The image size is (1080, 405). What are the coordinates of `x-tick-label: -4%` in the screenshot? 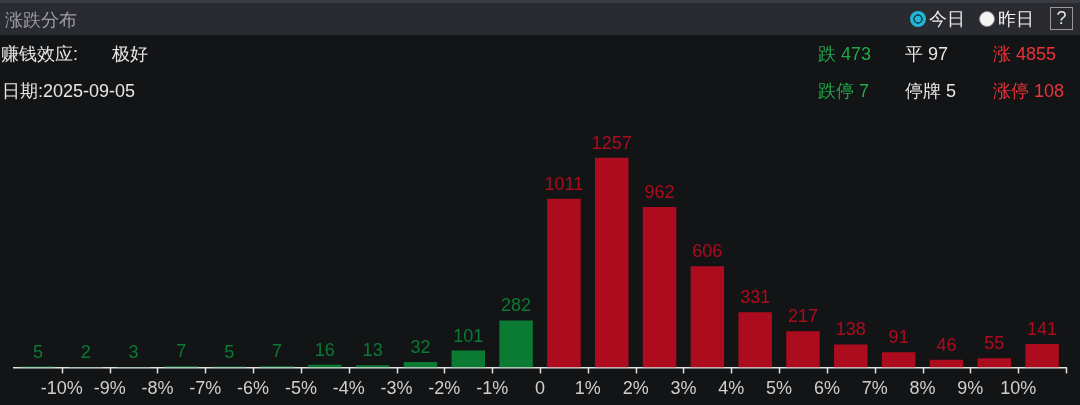 It's located at (348, 388).